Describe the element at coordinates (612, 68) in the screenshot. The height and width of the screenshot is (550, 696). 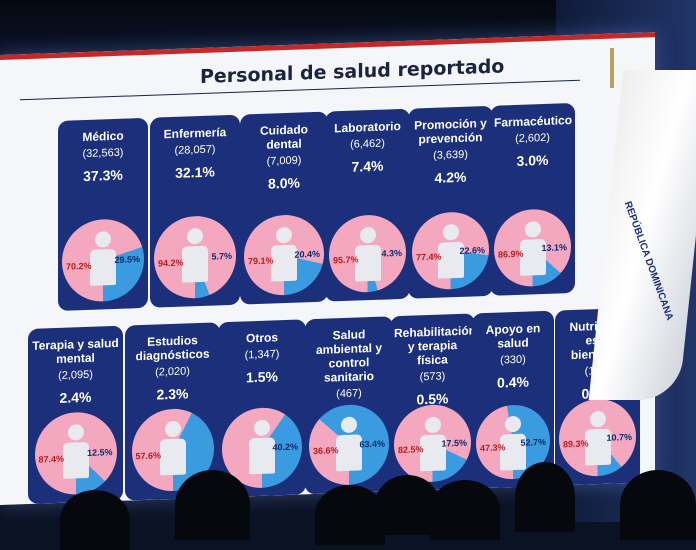
I see `flagpole` at that location.